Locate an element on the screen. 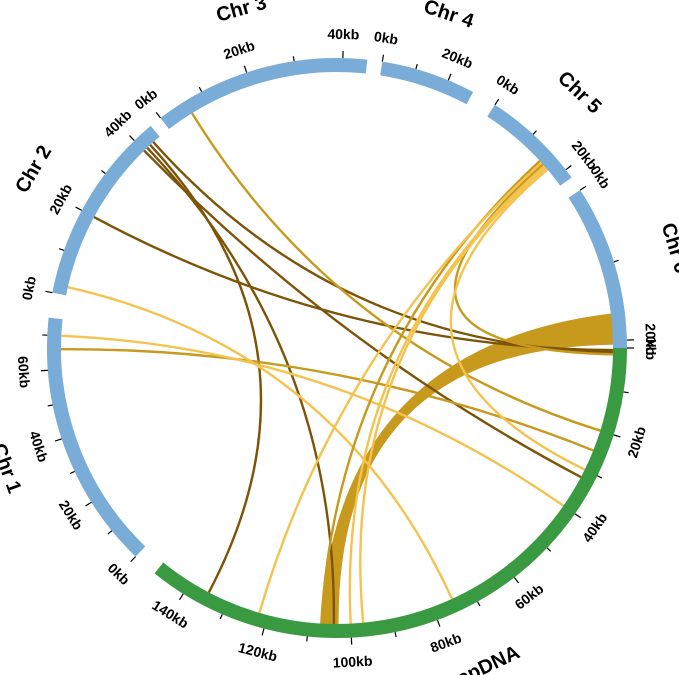 The width and height of the screenshot is (679, 675). segment-label-cpdna: cpDNA is located at coordinates (489, 658).